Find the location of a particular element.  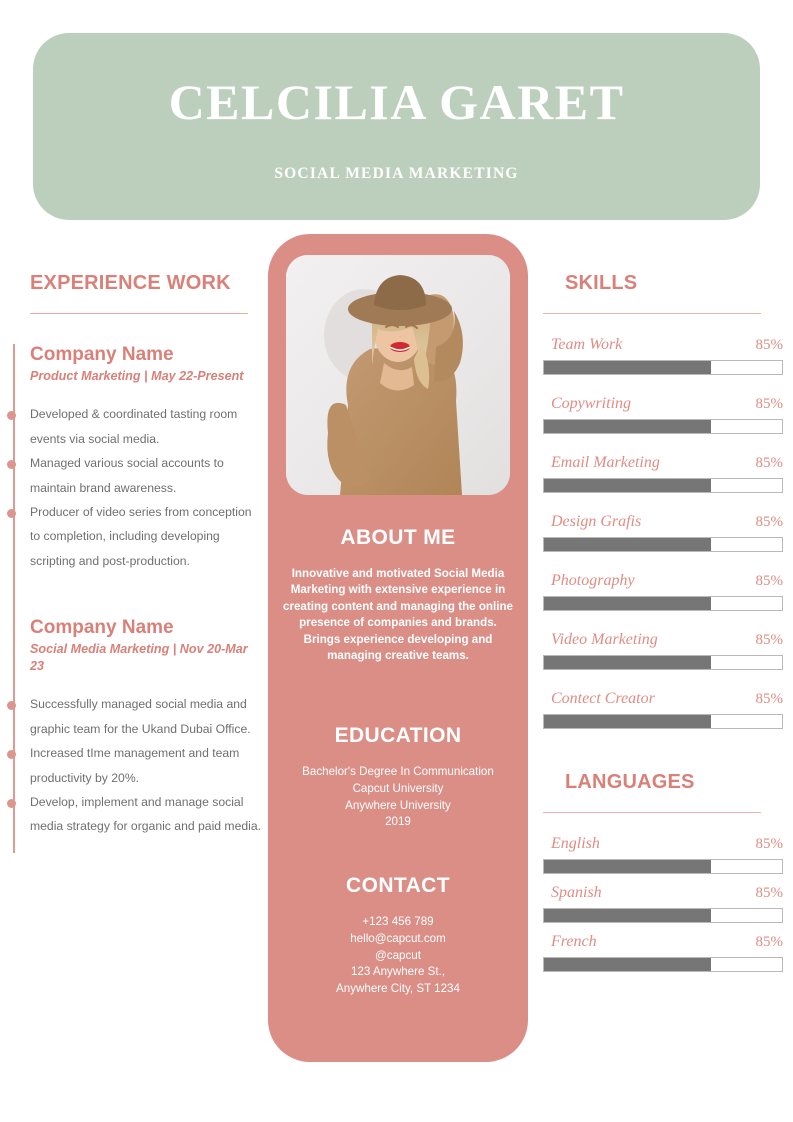

timeline-line is located at coordinates (14, 598).